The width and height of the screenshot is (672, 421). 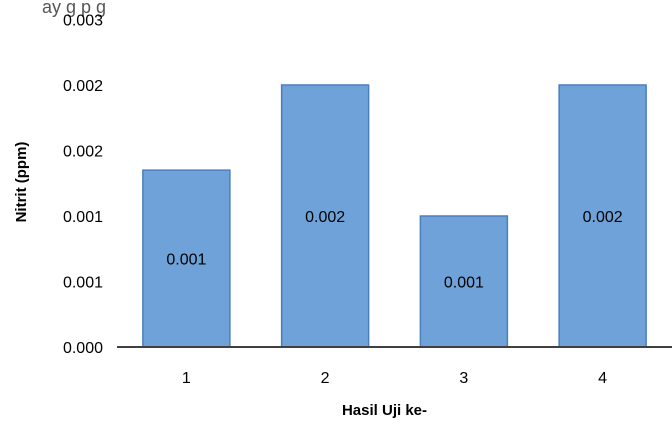 What do you see at coordinates (74, 8) in the screenshot?
I see `cropped-caption-fragment: ay g p g` at bounding box center [74, 8].